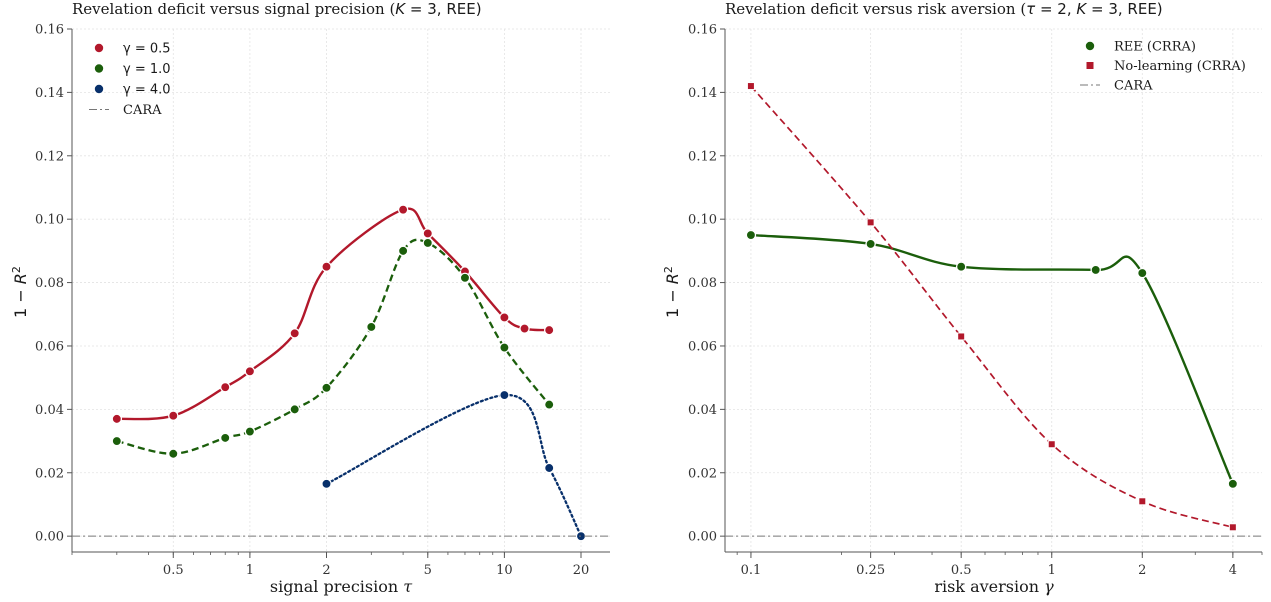 The image size is (1271, 602). What do you see at coordinates (1090, 46) in the screenshot?
I see `r-legend-0-swatch` at bounding box center [1090, 46].